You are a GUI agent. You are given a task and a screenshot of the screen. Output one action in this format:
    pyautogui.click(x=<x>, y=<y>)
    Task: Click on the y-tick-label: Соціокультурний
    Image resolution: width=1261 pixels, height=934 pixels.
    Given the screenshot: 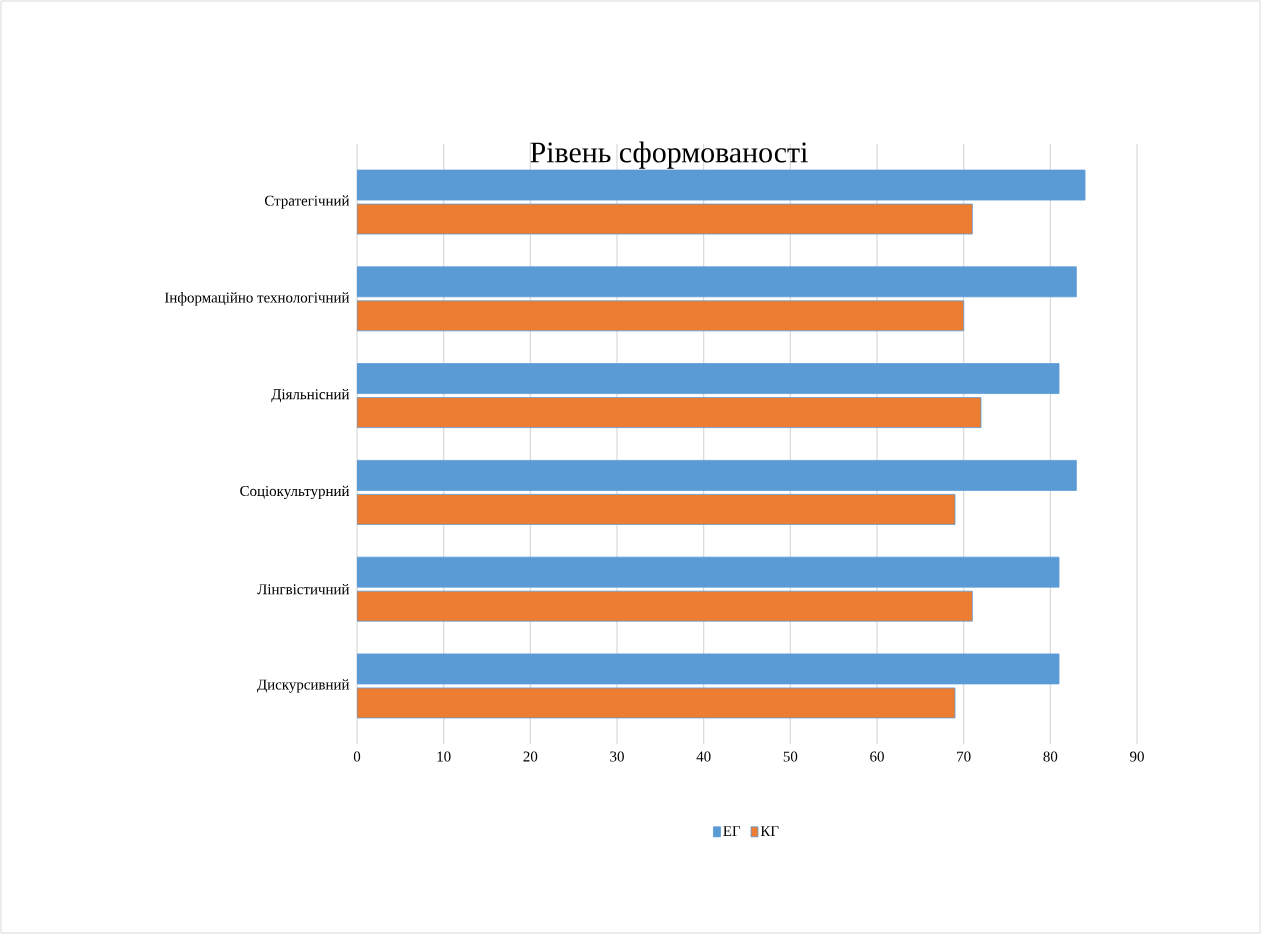 What is the action you would take?
    pyautogui.click(x=295, y=492)
    